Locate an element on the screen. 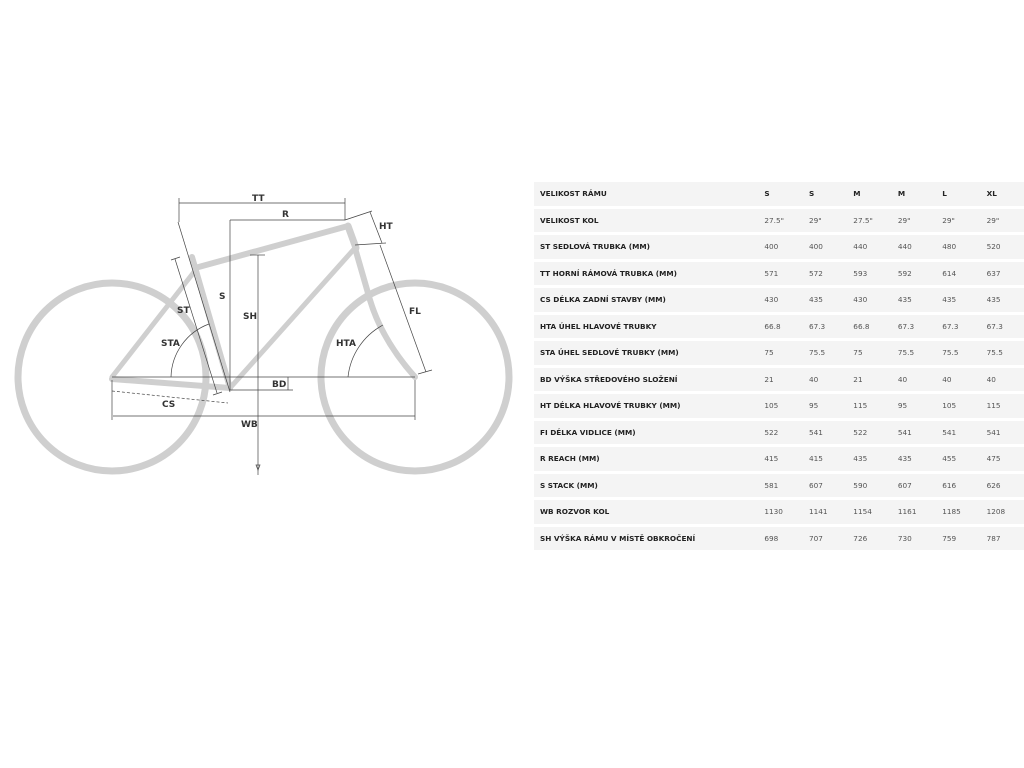  header-size: S is located at coordinates (779, 194).